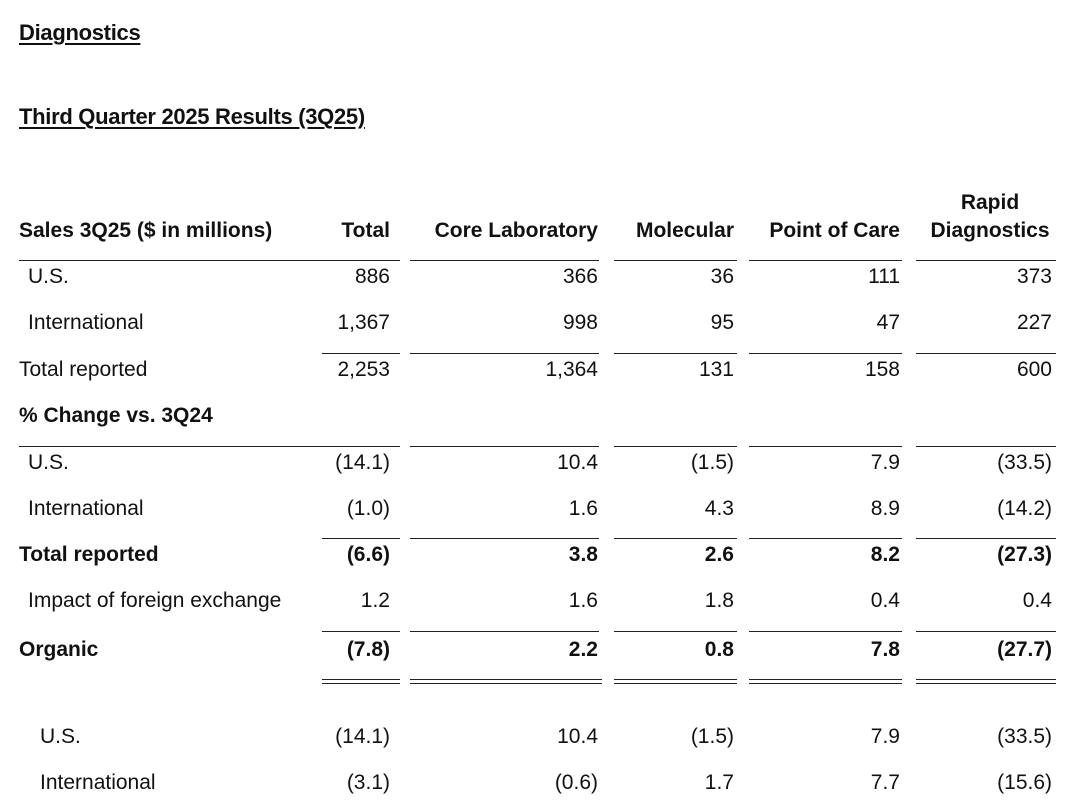  What do you see at coordinates (86, 508) in the screenshot?
I see `row-label-intl-pct: International` at bounding box center [86, 508].